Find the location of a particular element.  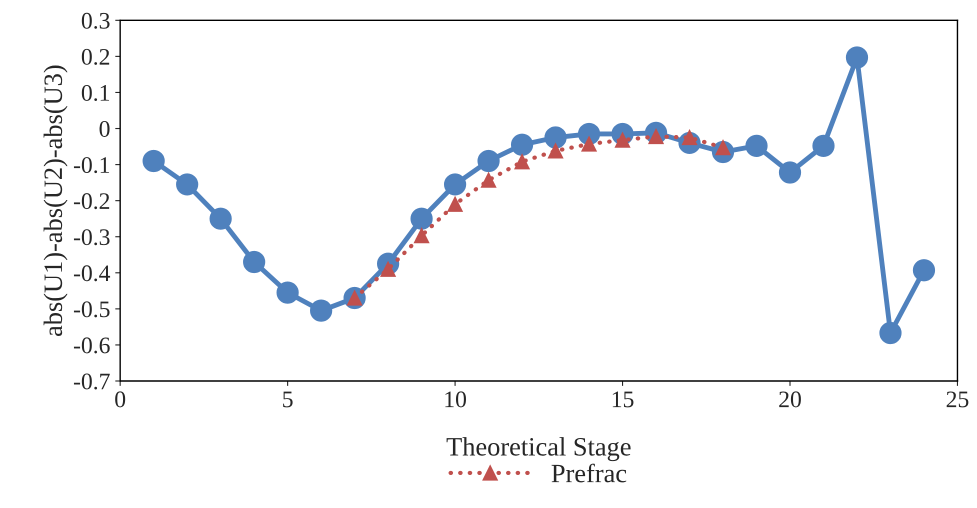

y-tick-label: -0.6 is located at coordinates (92, 345).